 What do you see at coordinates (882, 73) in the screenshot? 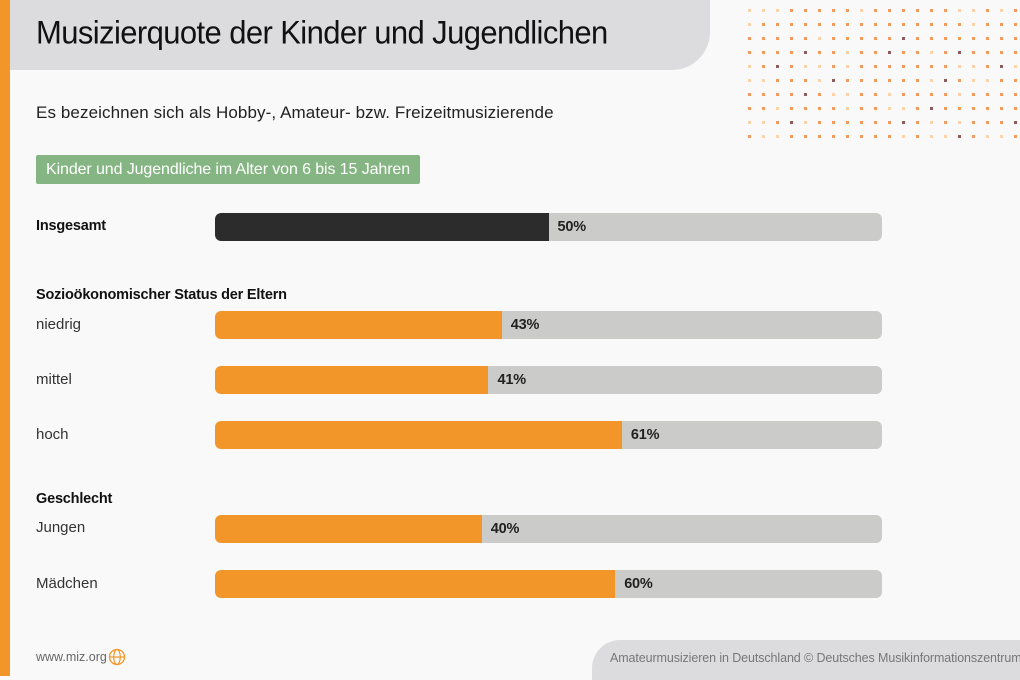
I see `decorative-dot-grid` at bounding box center [882, 73].